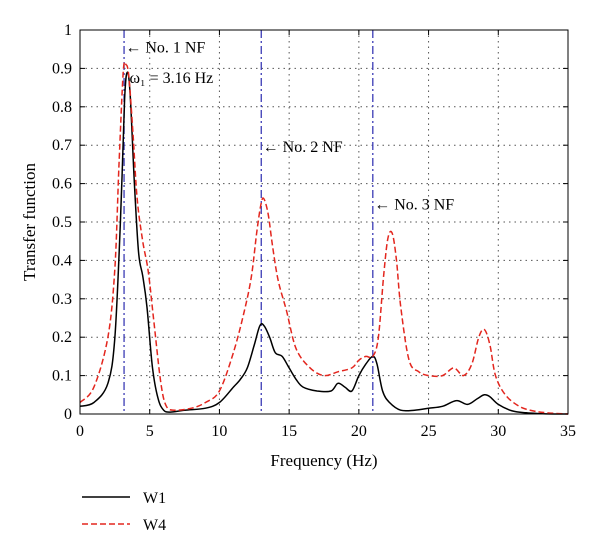  What do you see at coordinates (303, 147) in the screenshot?
I see `annotation-3: ← No. 2 NF` at bounding box center [303, 147].